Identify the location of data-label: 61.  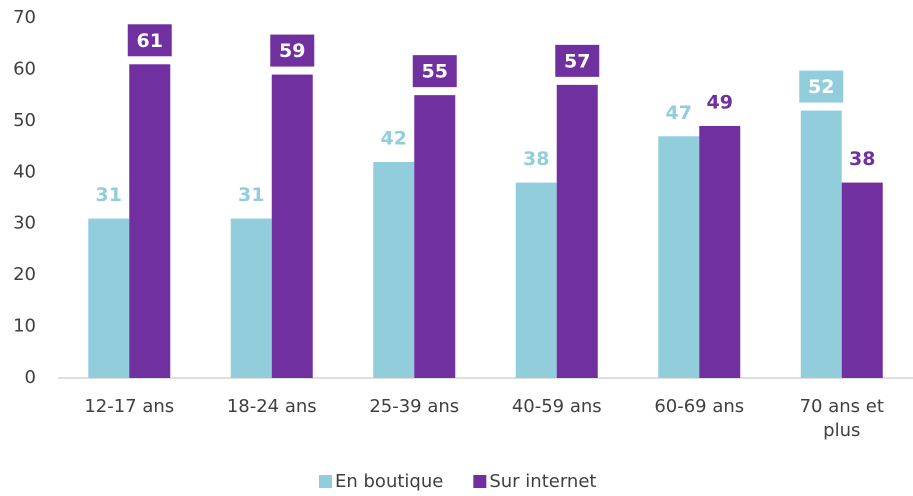
(150, 41).